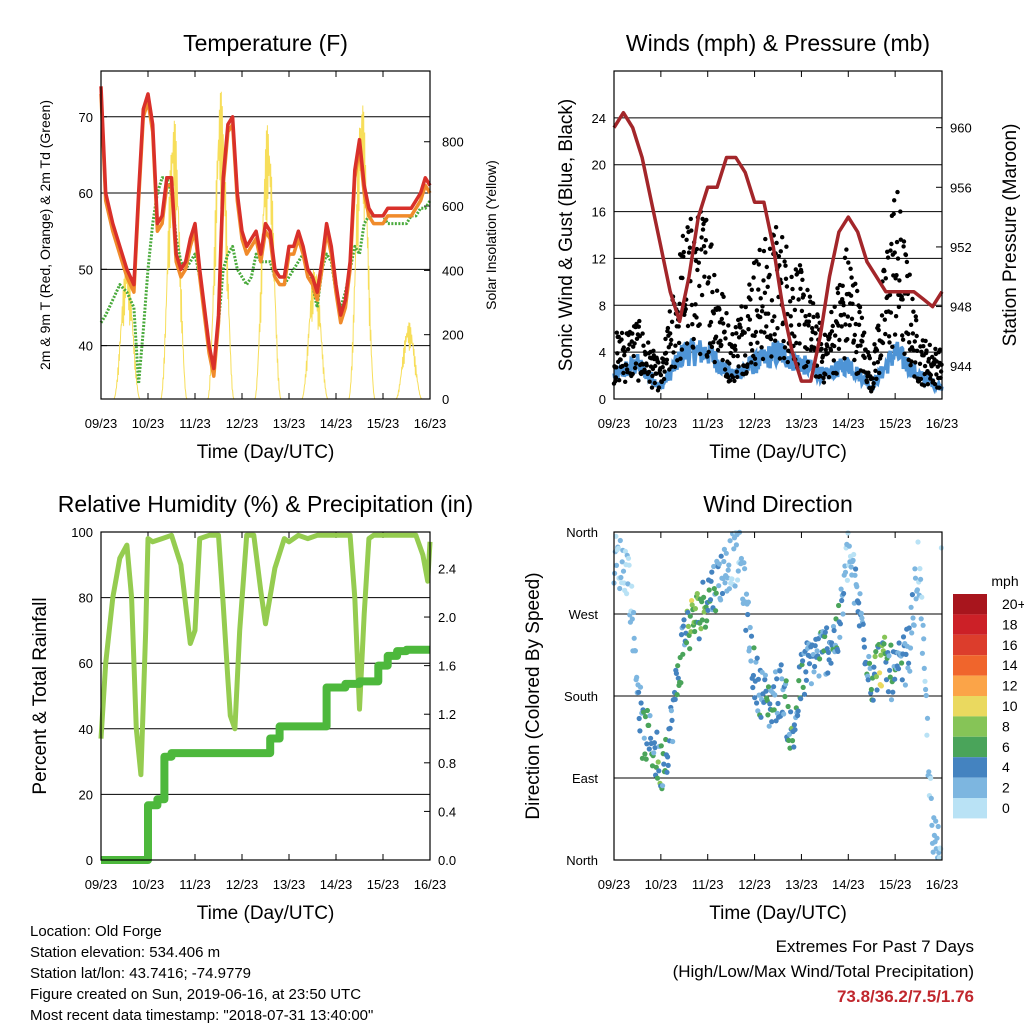  I want to click on y-axis-label: Direction (Colored By Speed), so click(533, 695).